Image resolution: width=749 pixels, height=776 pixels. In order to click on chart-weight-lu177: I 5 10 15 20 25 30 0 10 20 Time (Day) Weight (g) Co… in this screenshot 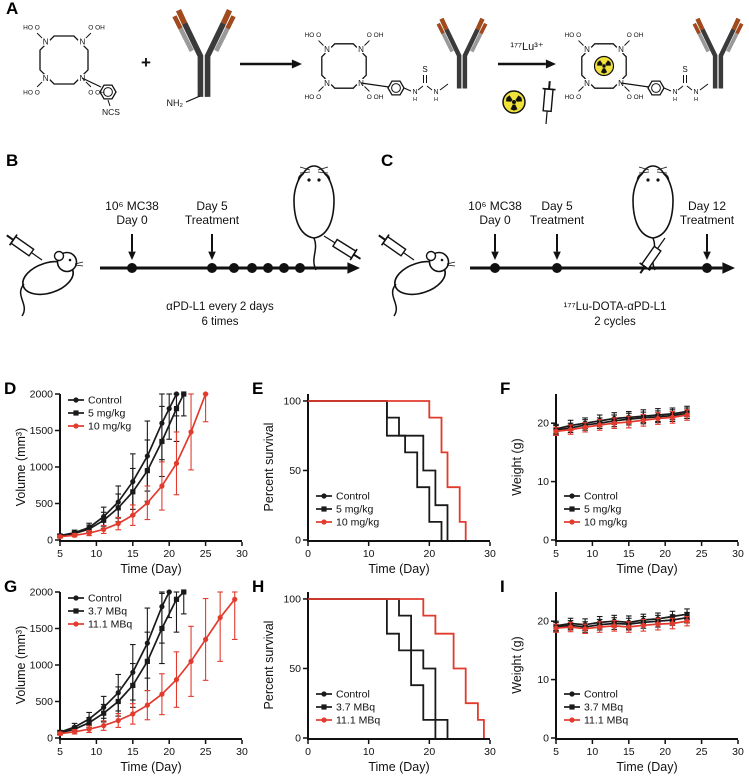, I will do `click(623, 676)`.